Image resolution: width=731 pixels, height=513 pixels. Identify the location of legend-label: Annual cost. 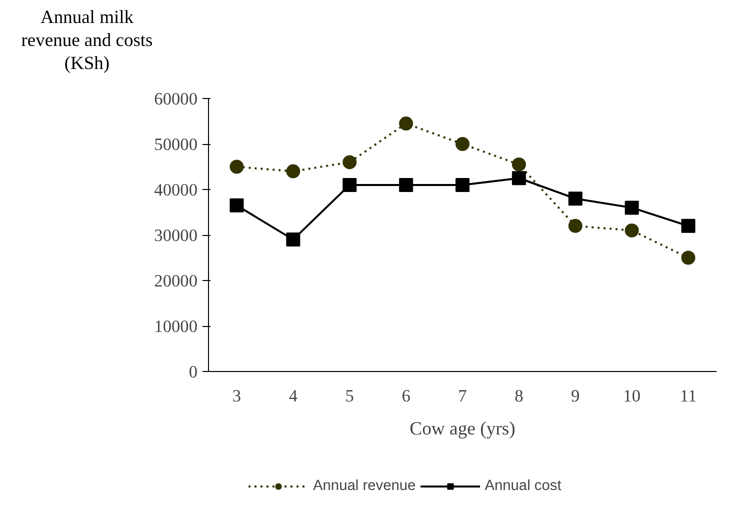
(523, 486).